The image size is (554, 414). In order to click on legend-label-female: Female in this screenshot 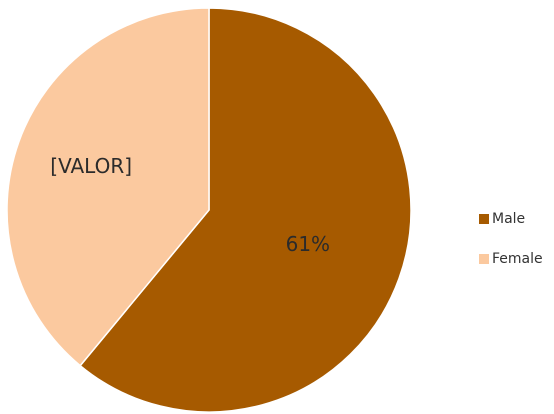, I will do `click(517, 259)`.